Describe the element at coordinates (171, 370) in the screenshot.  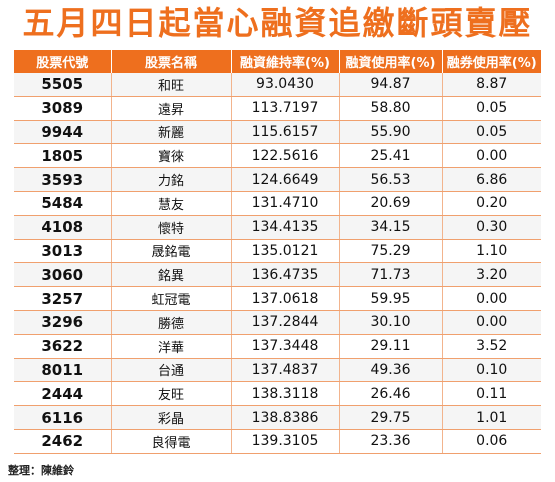
I see `stock-name-cell: 台通` at that location.